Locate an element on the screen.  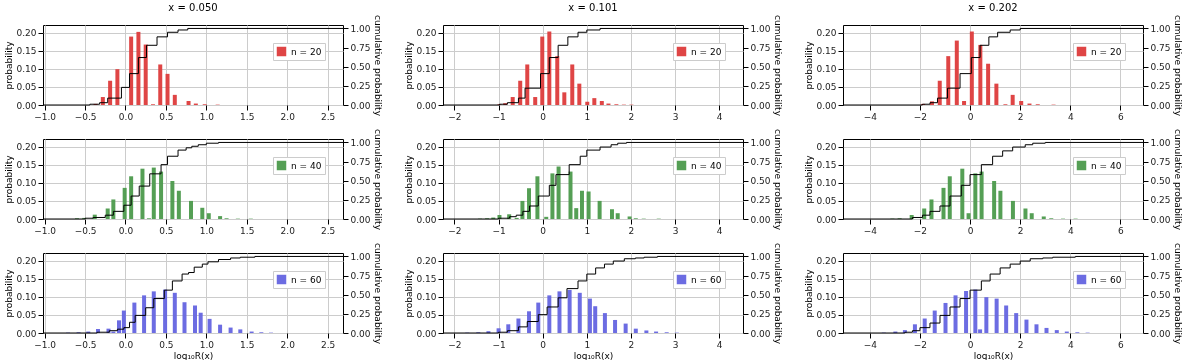
x-tick-label: 0.0 is located at coordinates (126, 344).